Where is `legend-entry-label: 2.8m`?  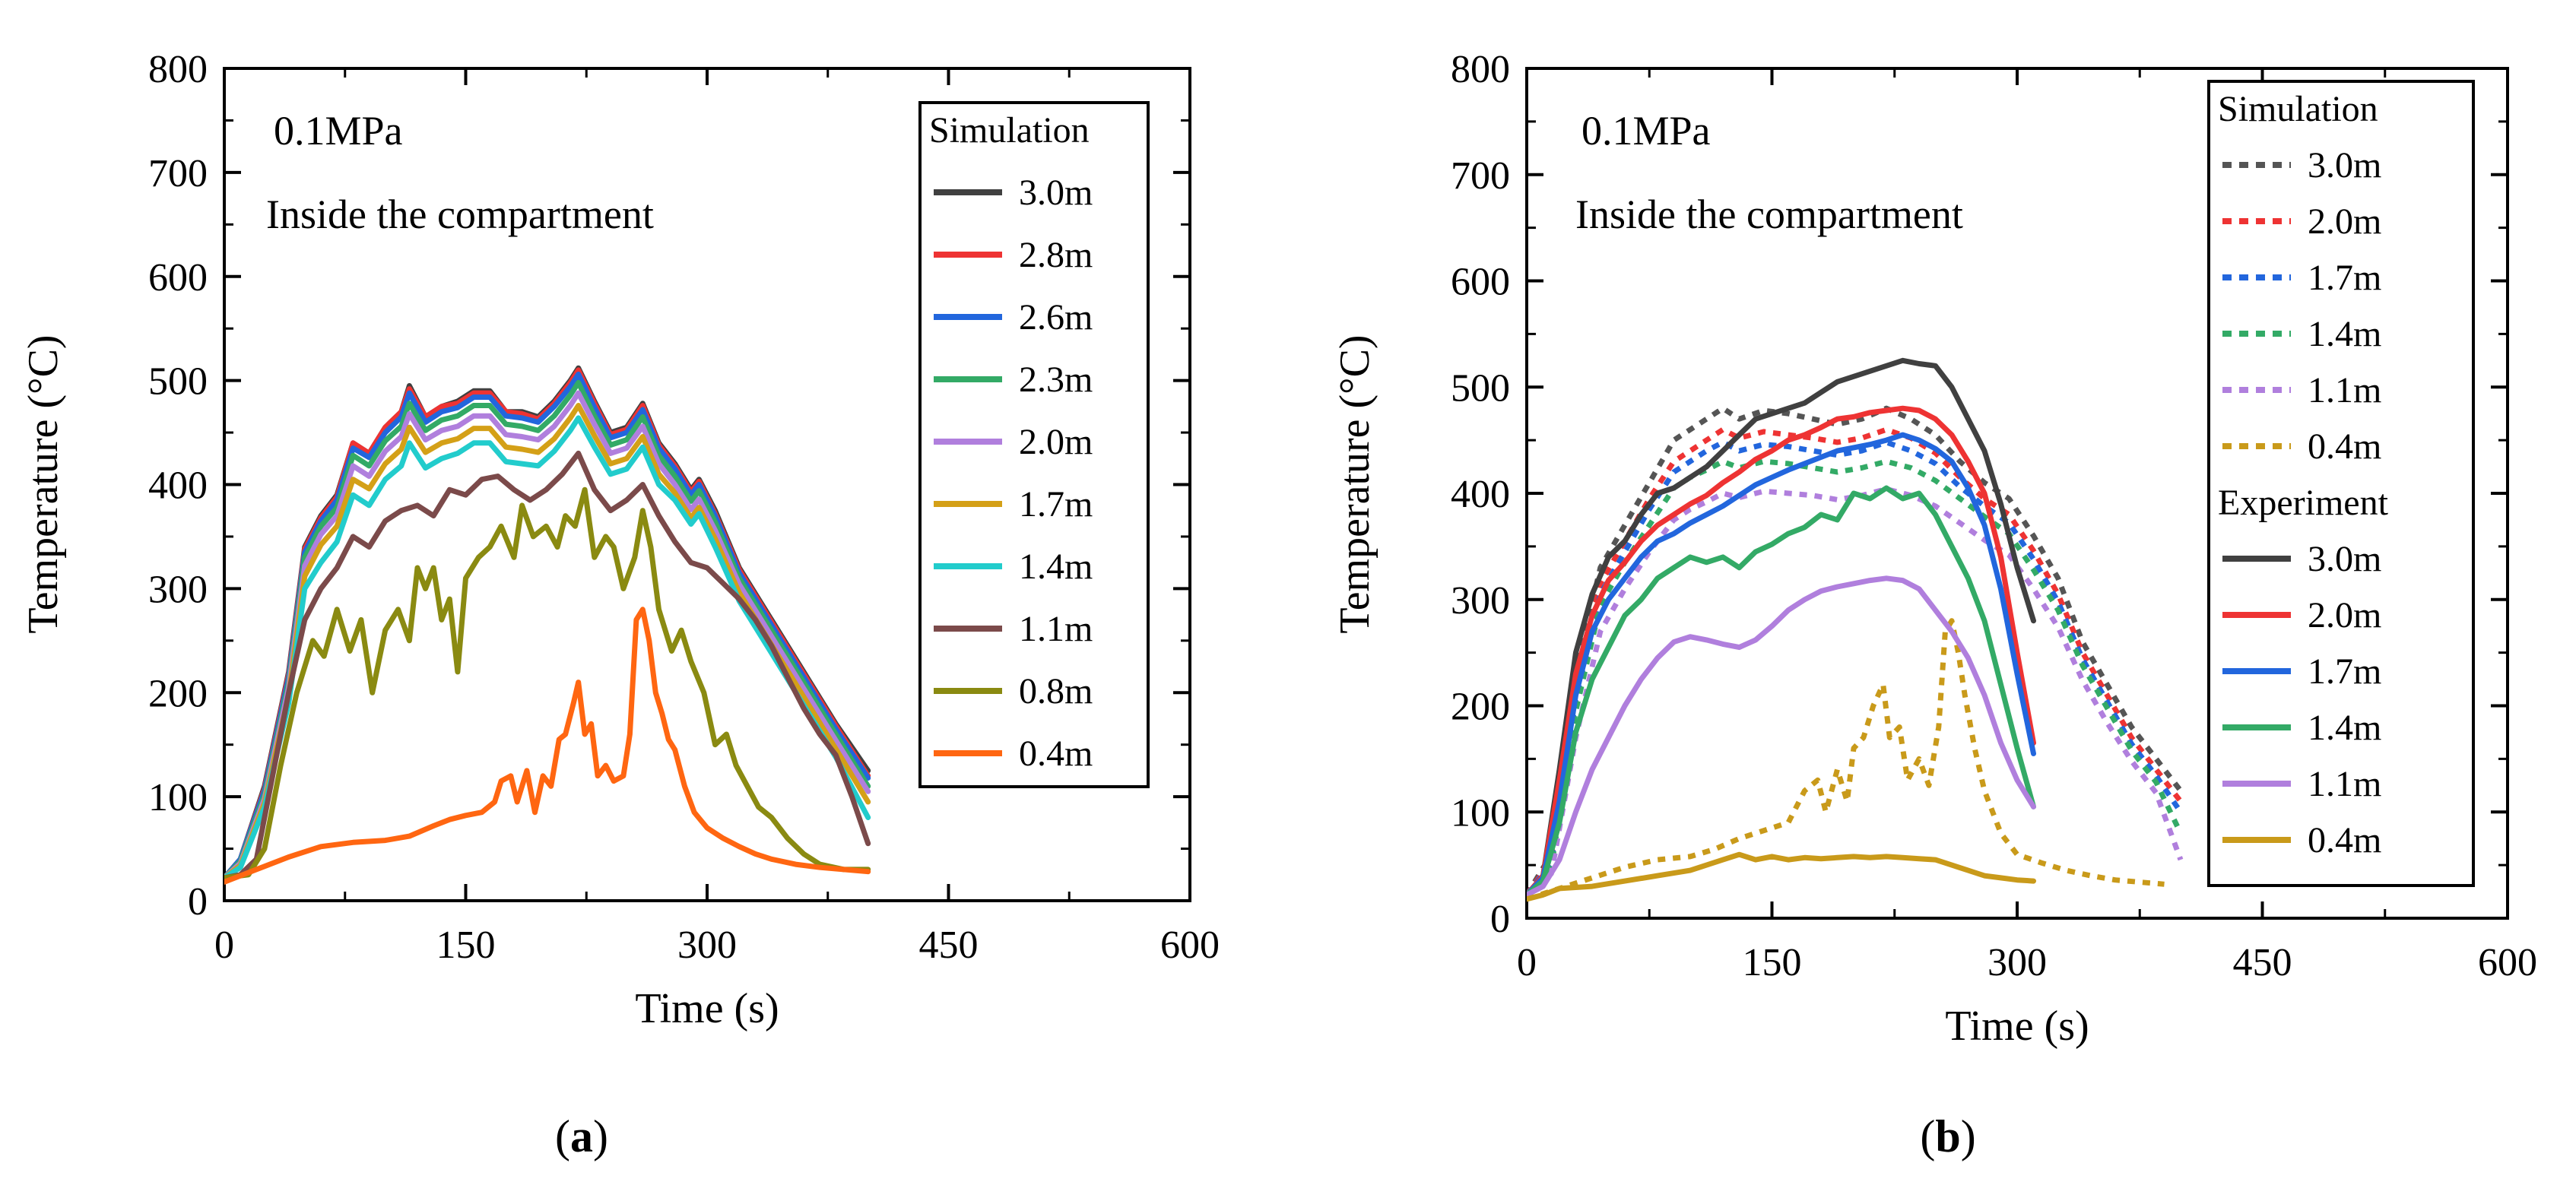
legend-entry-label: 2.8m is located at coordinates (1056, 255).